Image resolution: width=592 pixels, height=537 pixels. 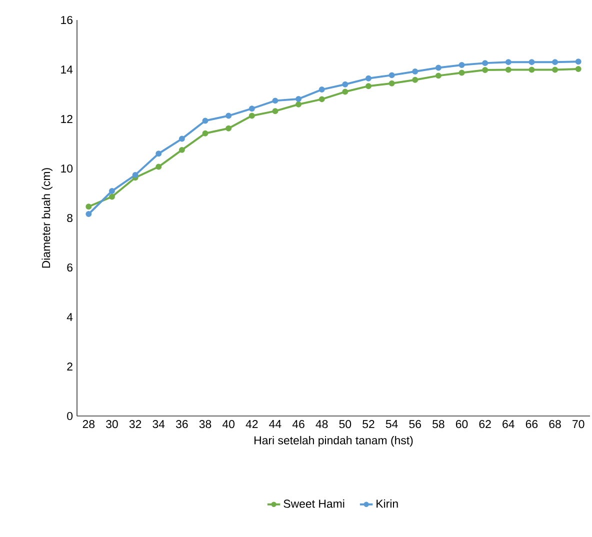 I want to click on x-tick-label: 44, so click(x=275, y=424).